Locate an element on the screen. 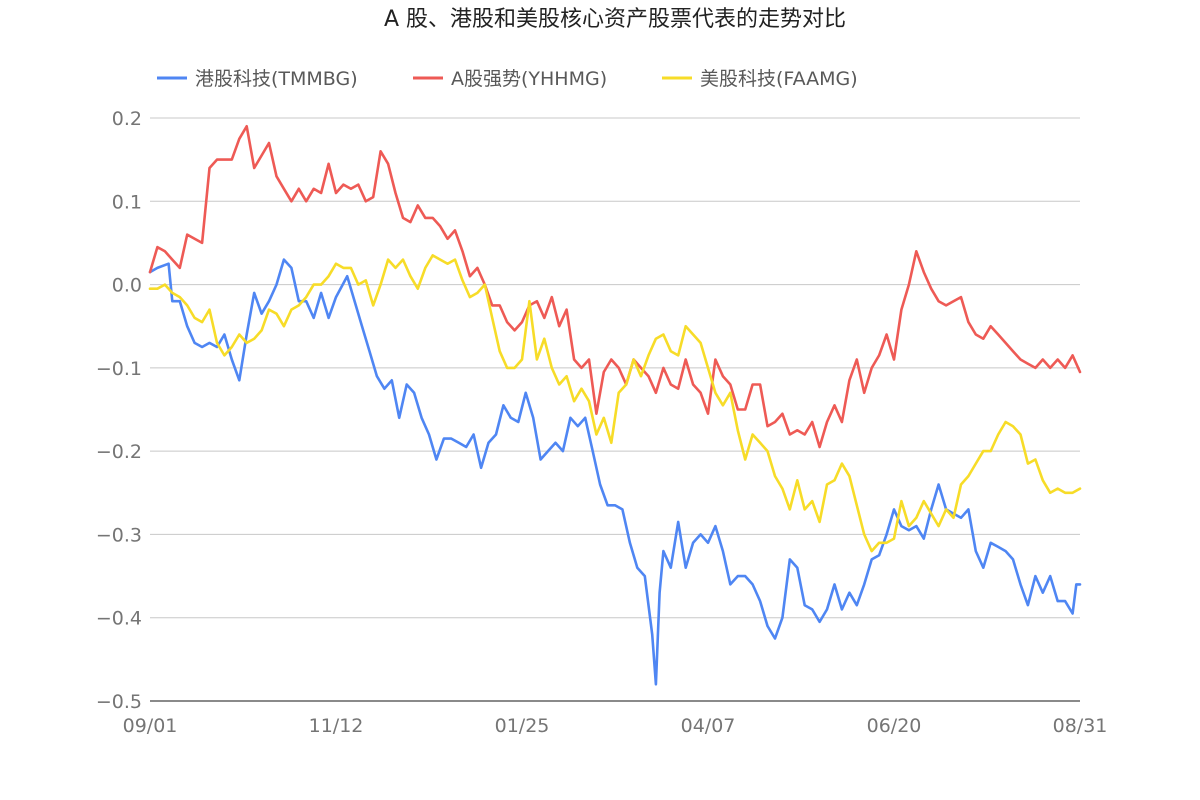 The height and width of the screenshot is (800, 1200). y-tick-label: −0.1 is located at coordinates (119, 369).